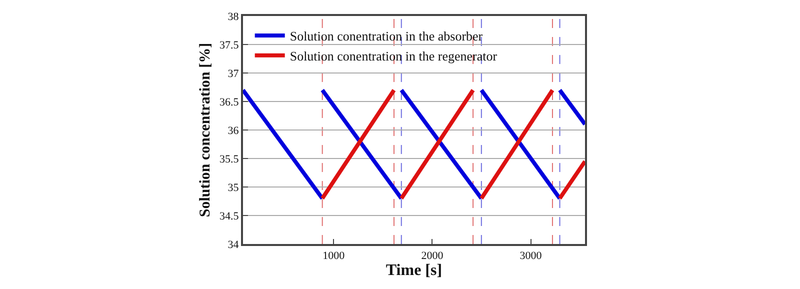 The width and height of the screenshot is (800, 289). What do you see at coordinates (230, 102) in the screenshot?
I see `y-tick-label: 36.5` at bounding box center [230, 102].